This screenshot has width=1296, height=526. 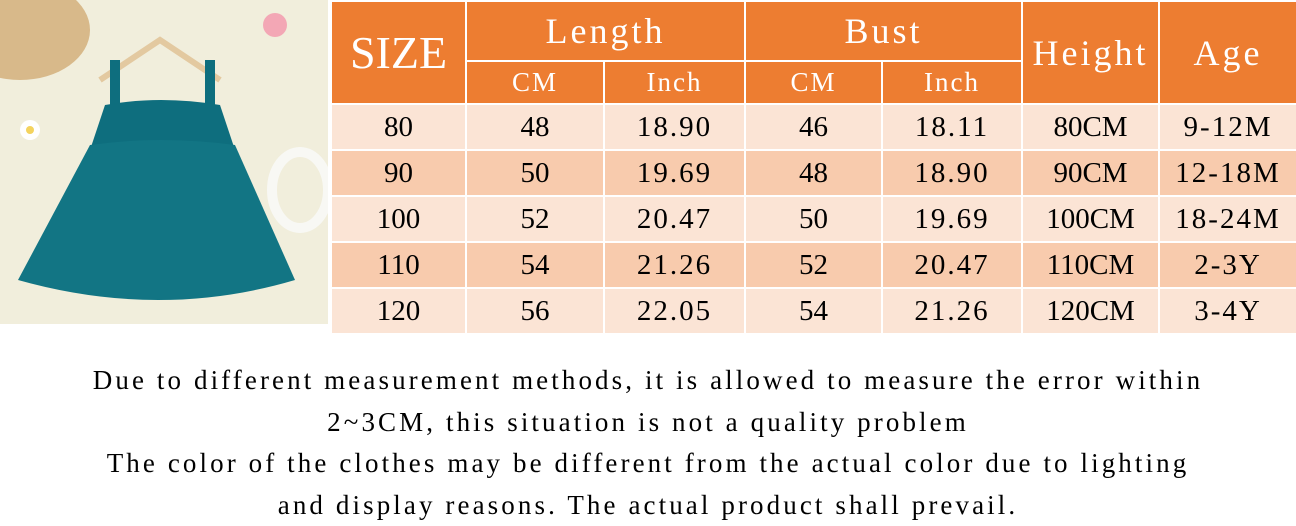 What do you see at coordinates (535, 173) in the screenshot?
I see `cell-length-cm: 50` at bounding box center [535, 173].